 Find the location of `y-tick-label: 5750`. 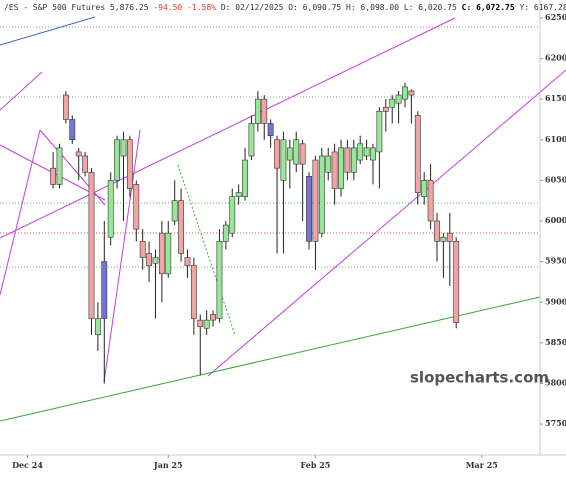

y-tick-label: 5750 is located at coordinates (555, 423).